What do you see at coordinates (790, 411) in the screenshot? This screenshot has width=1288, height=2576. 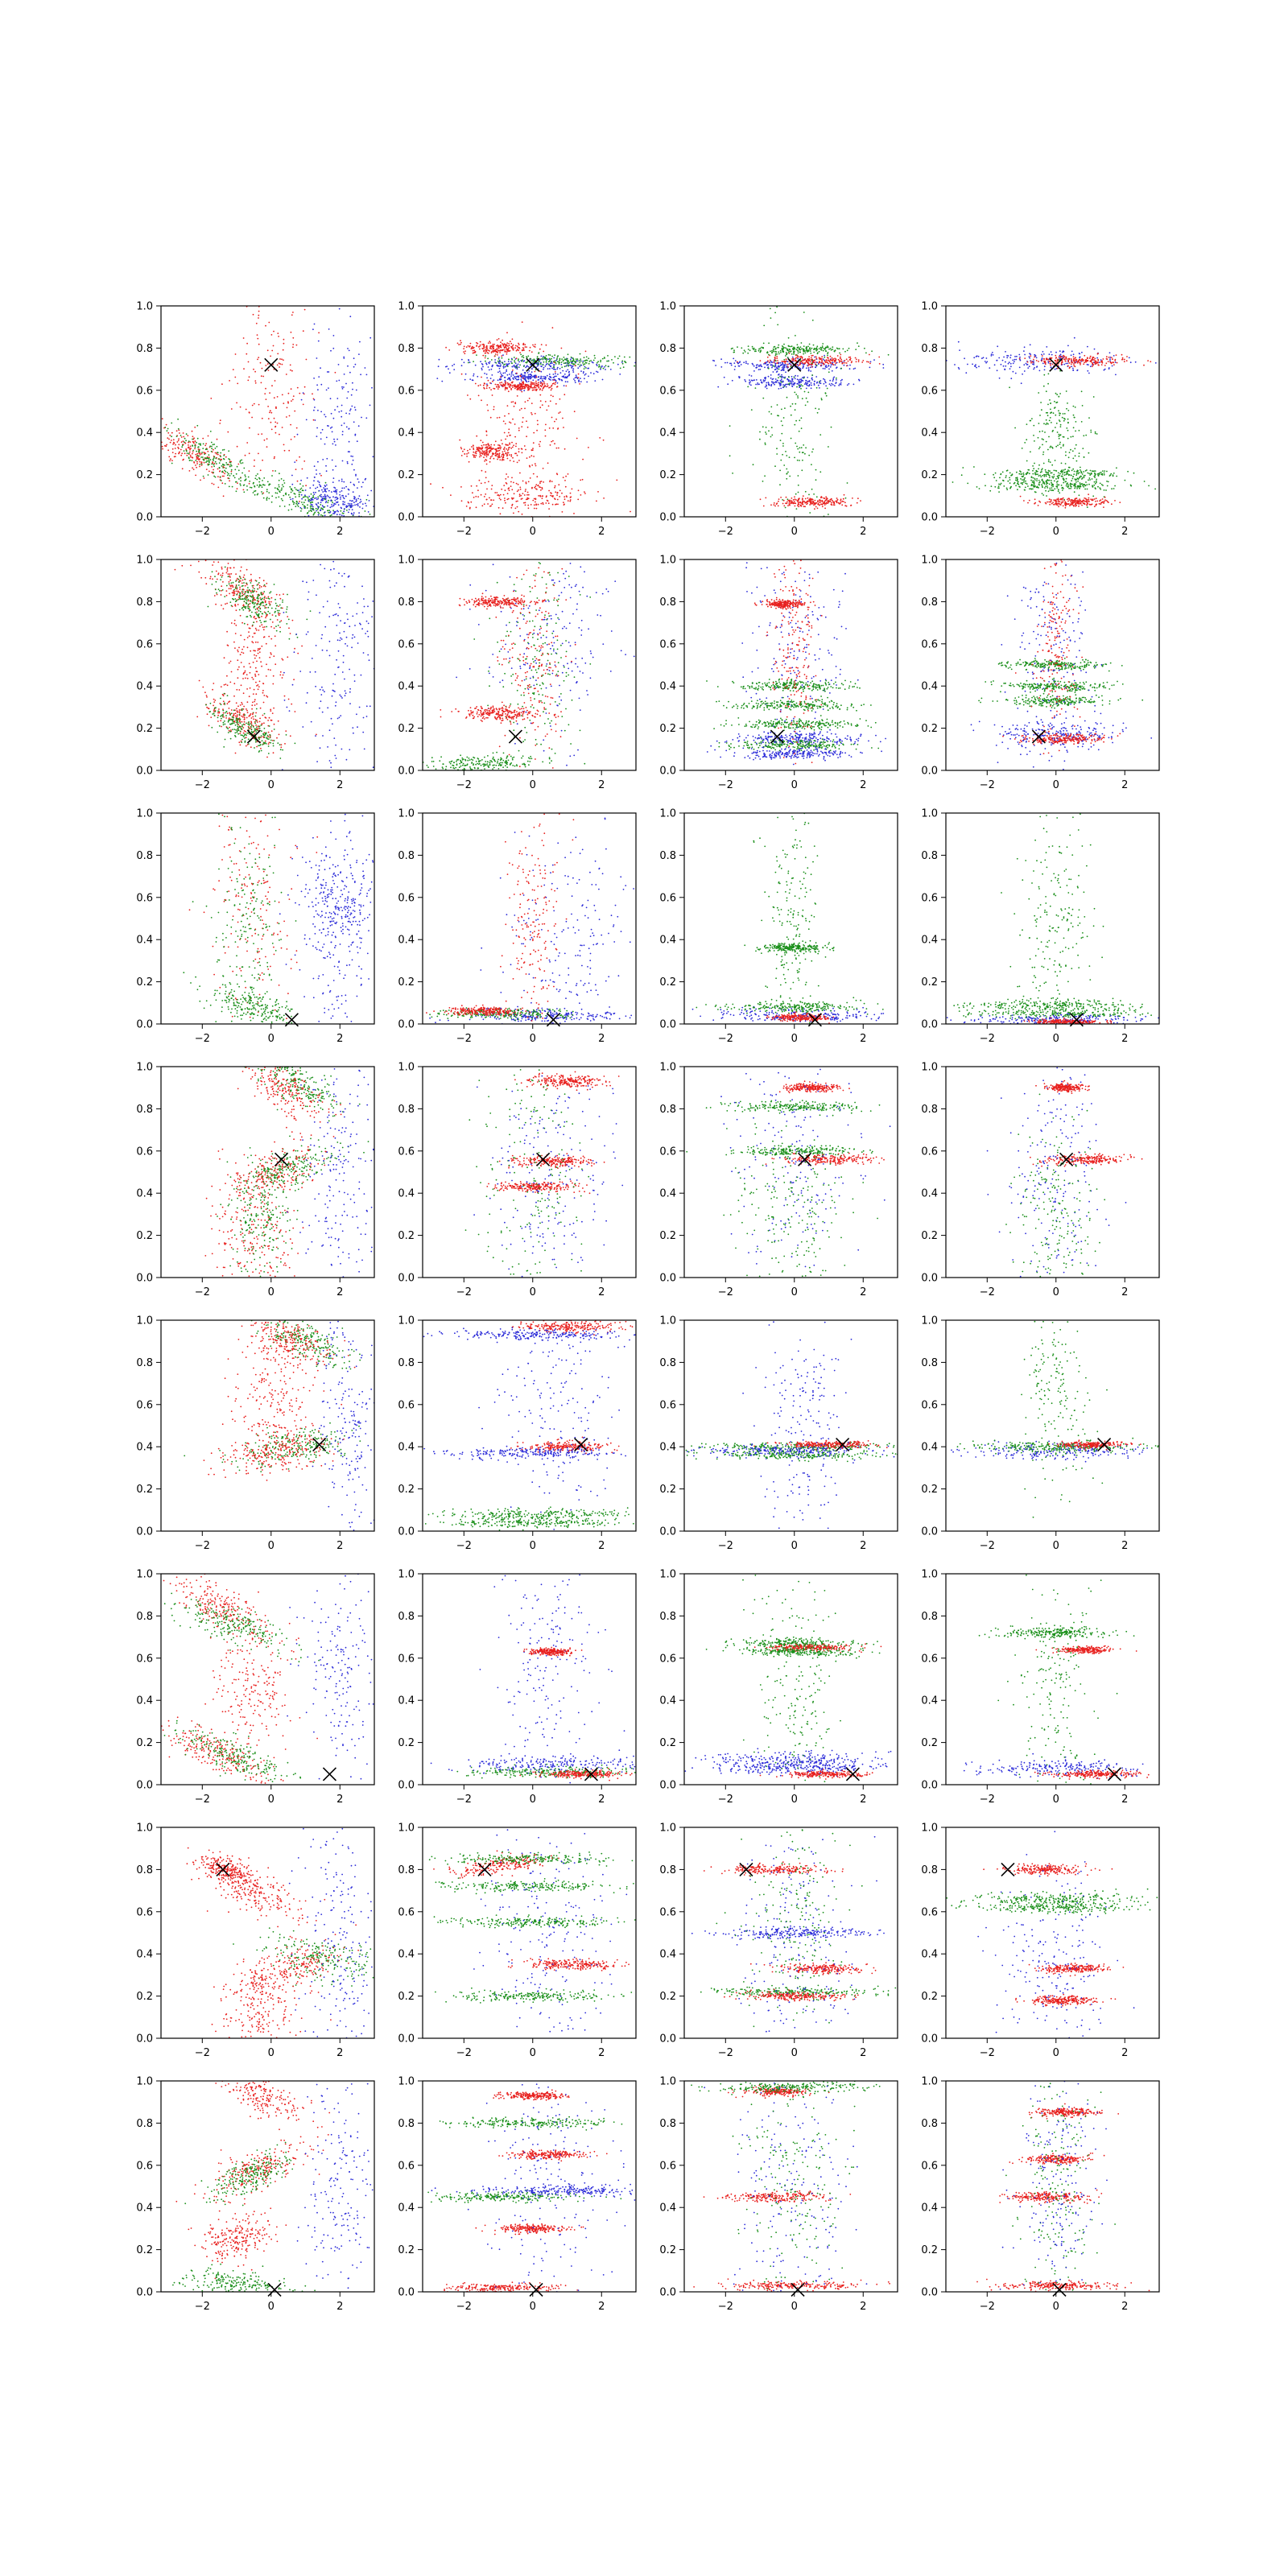 I see `axes-frame` at bounding box center [790, 411].